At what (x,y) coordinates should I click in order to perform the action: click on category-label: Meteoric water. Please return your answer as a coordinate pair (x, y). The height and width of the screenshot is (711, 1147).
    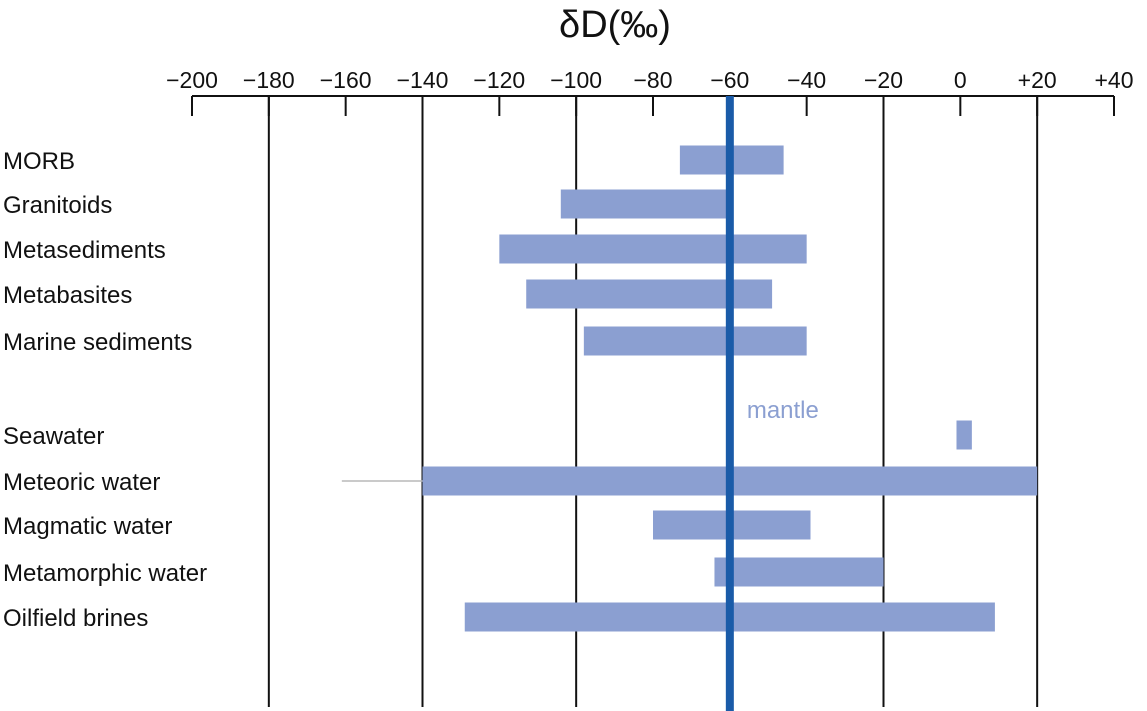
    Looking at the image, I should click on (81, 482).